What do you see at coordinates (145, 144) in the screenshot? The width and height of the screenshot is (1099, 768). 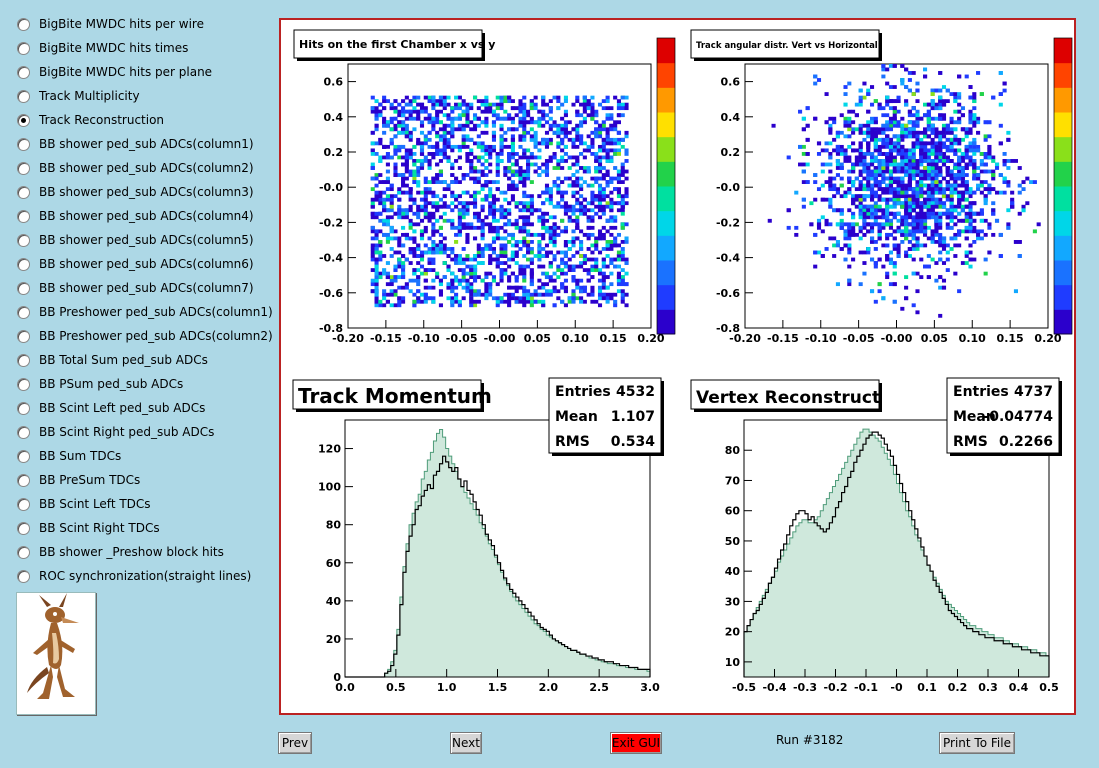 I see `option-bb-shower-ped-sub-adcs-column1: BB shower ped_sub ADCs(column1)` at bounding box center [145, 144].